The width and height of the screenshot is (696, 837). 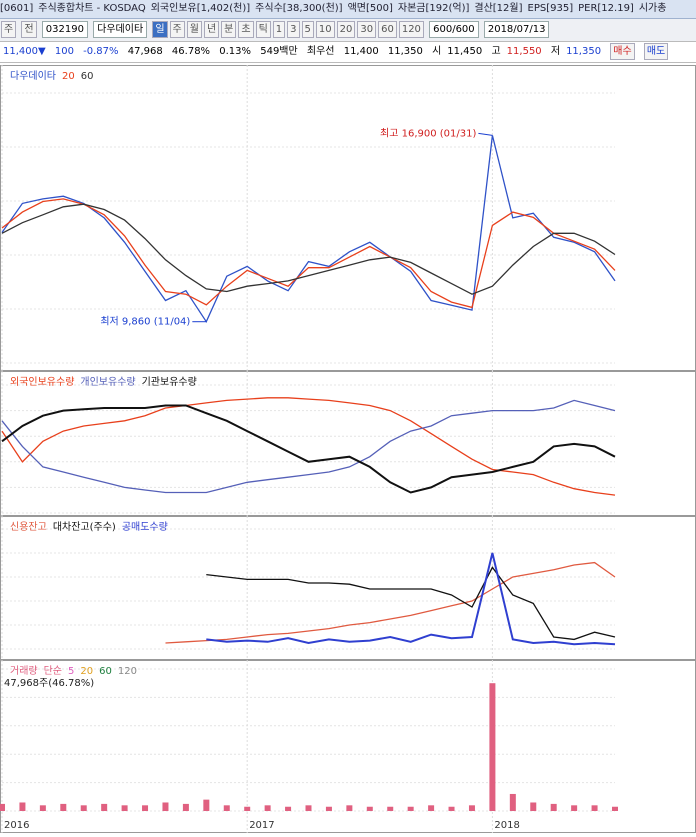 I want to click on low: 11,350, so click(x=584, y=51).